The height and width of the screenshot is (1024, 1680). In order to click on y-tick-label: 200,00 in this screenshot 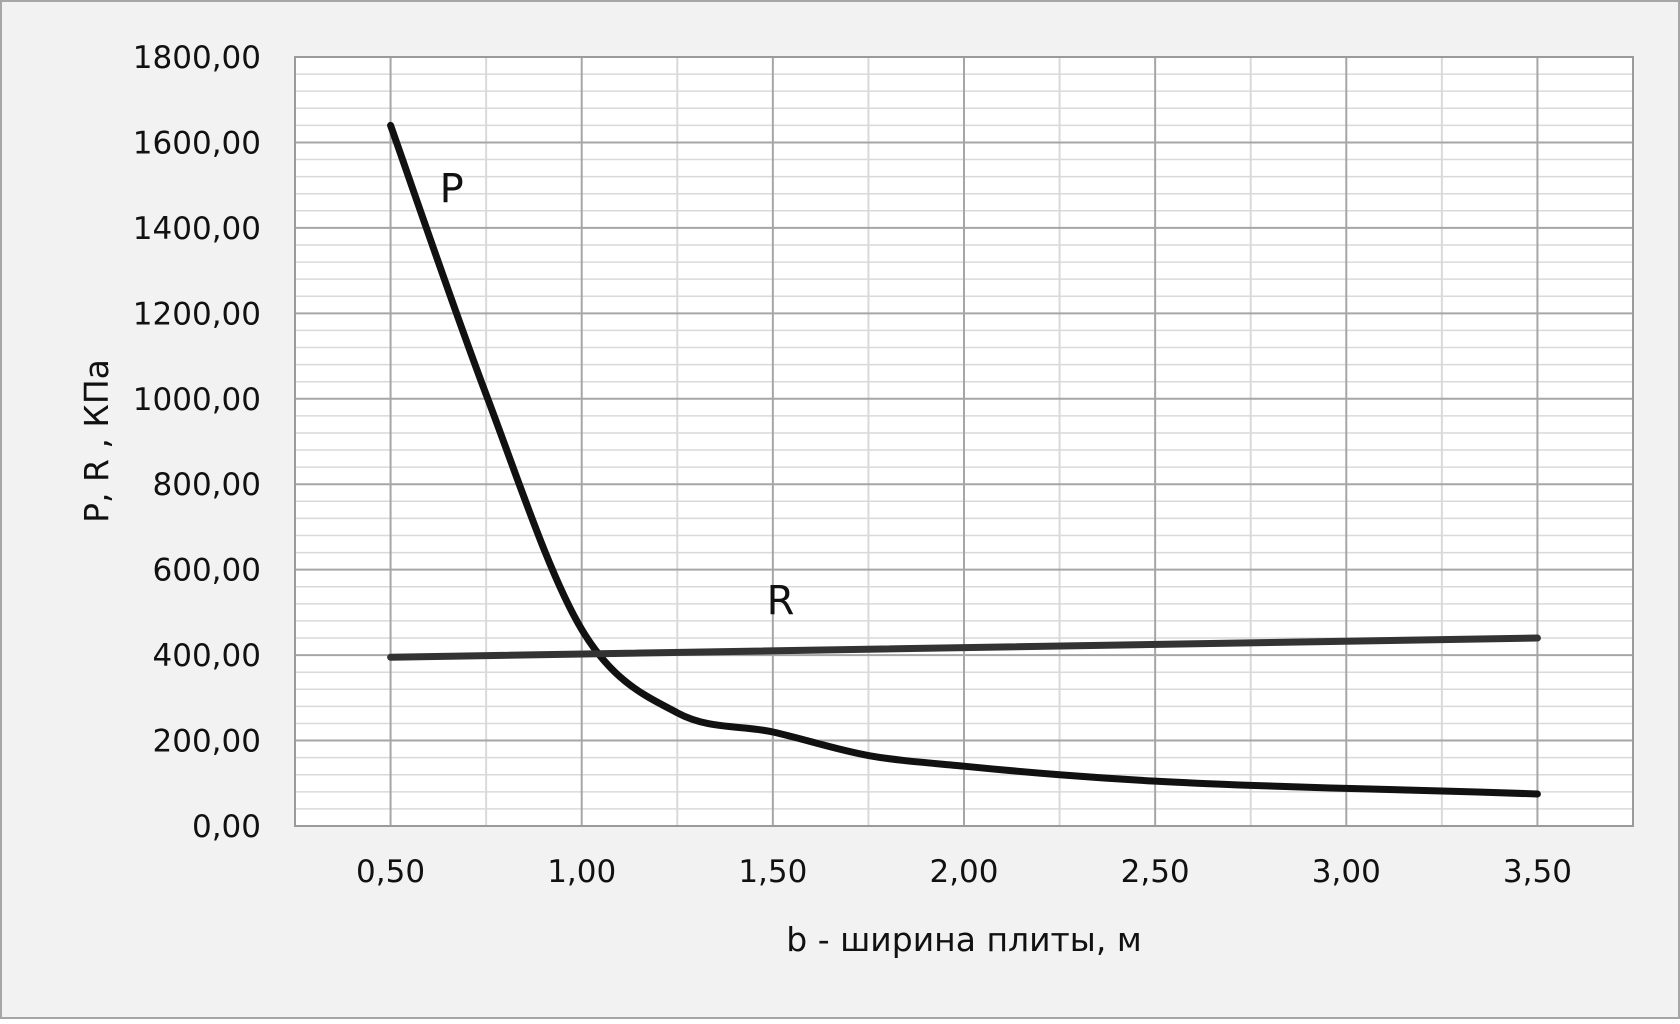, I will do `click(207, 742)`.